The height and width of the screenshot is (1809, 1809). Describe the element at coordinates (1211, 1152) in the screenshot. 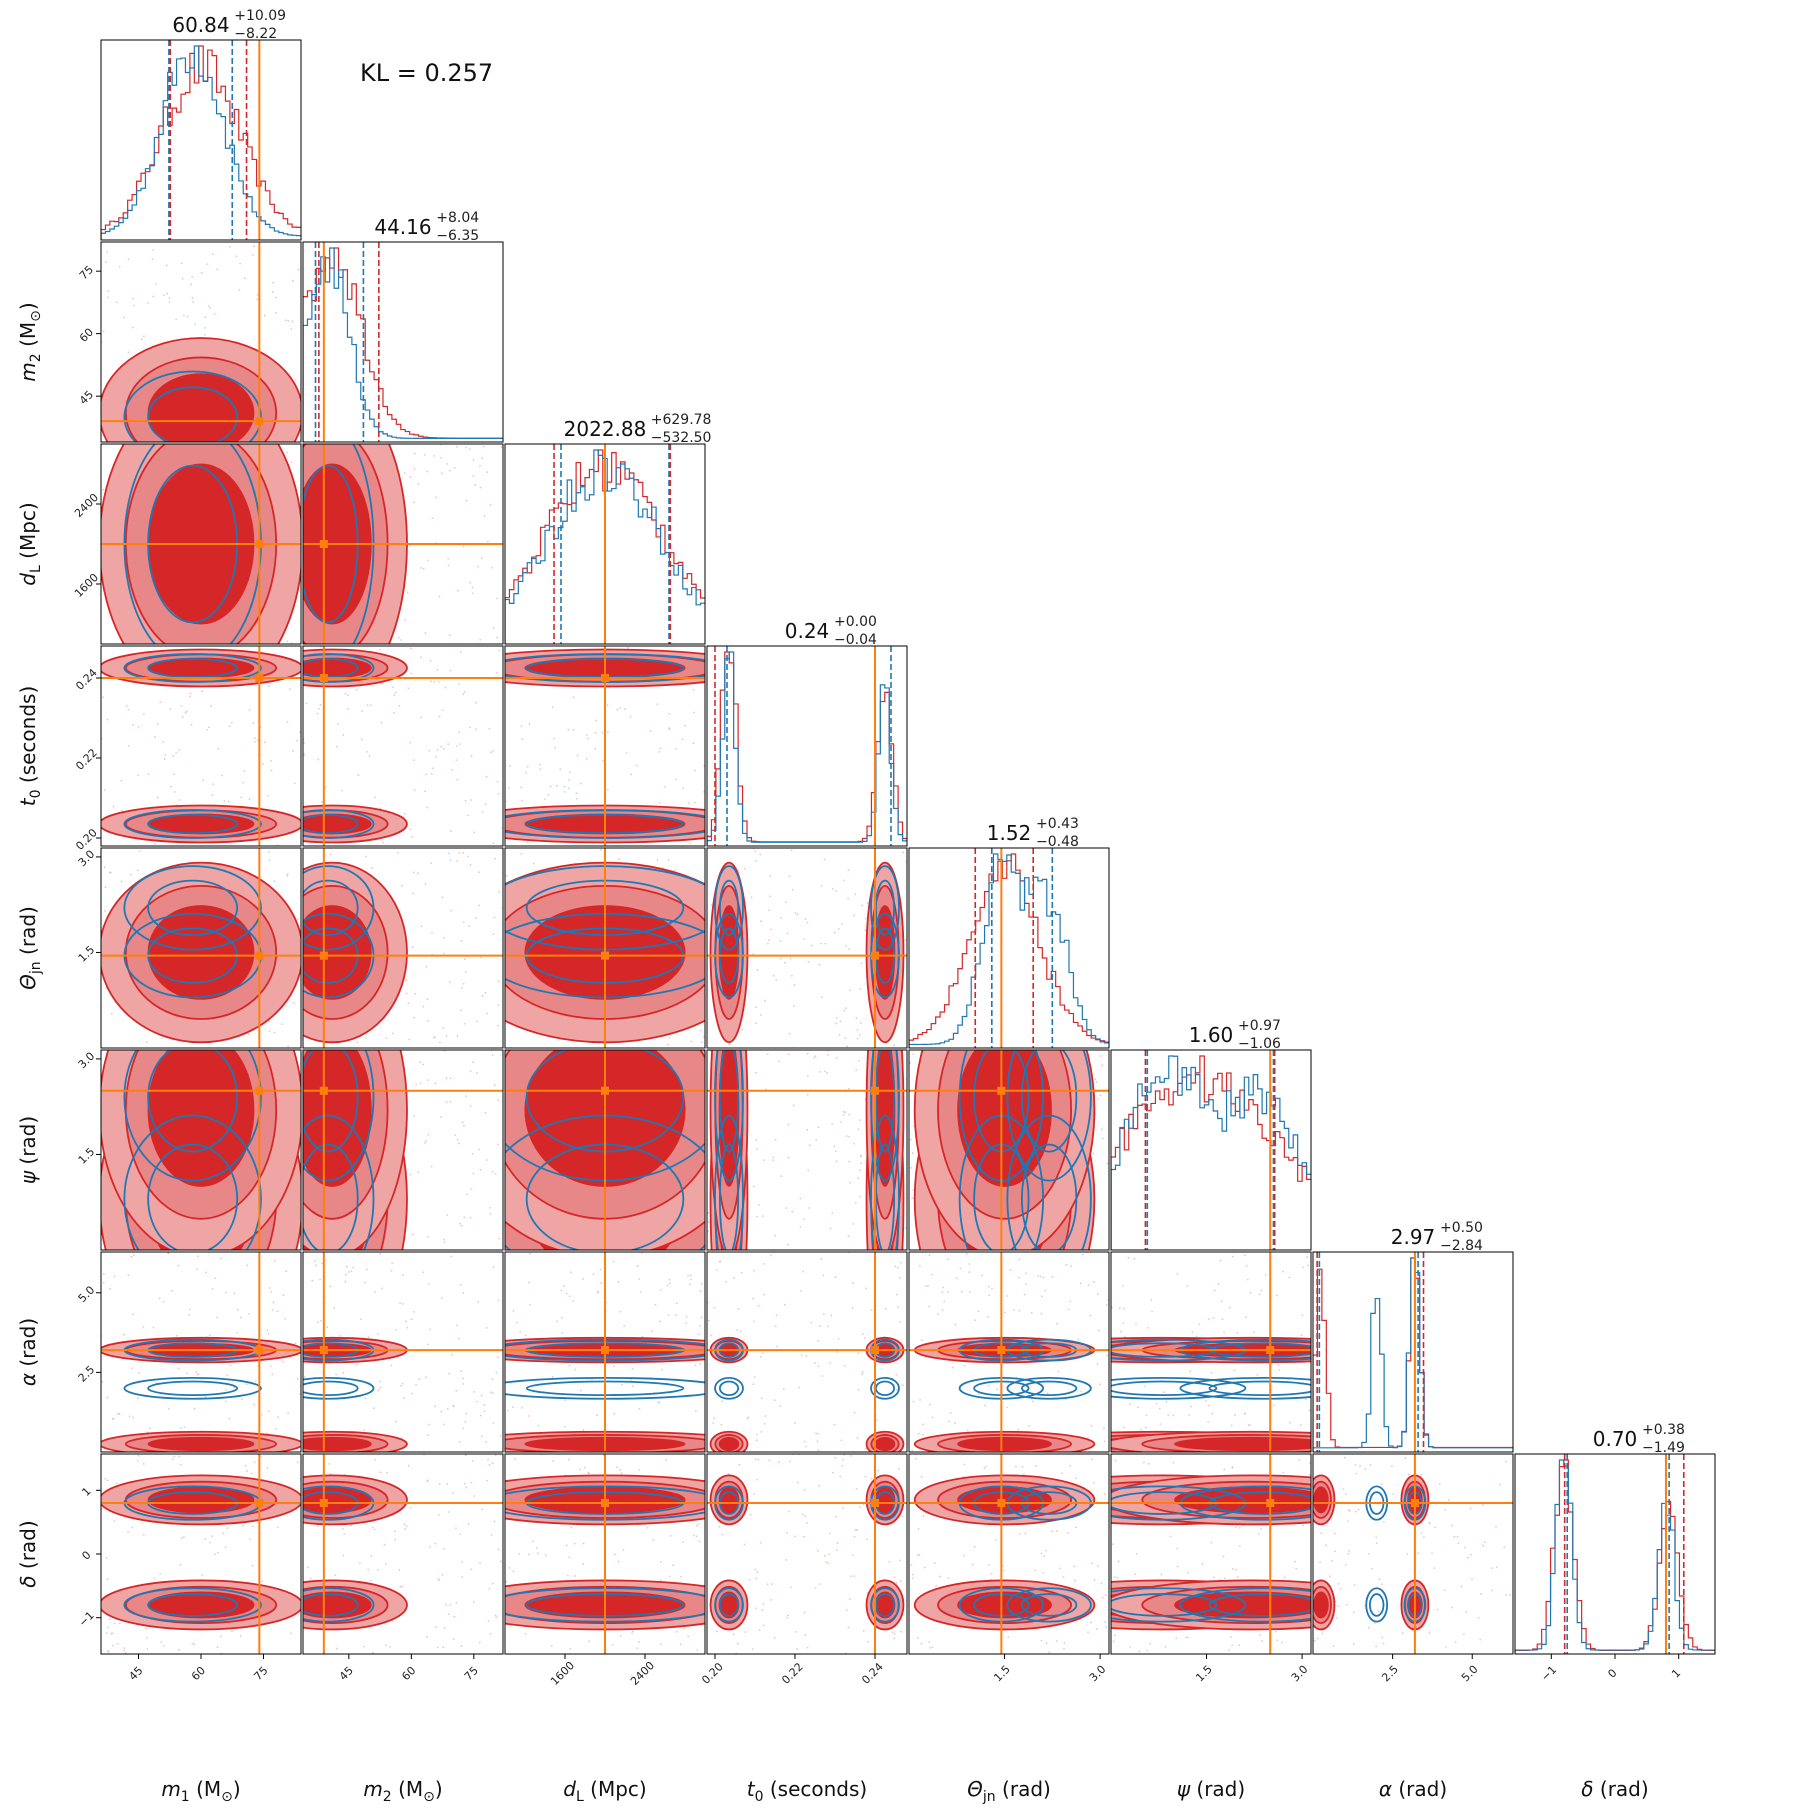

I see `histogram-red-psi` at that location.